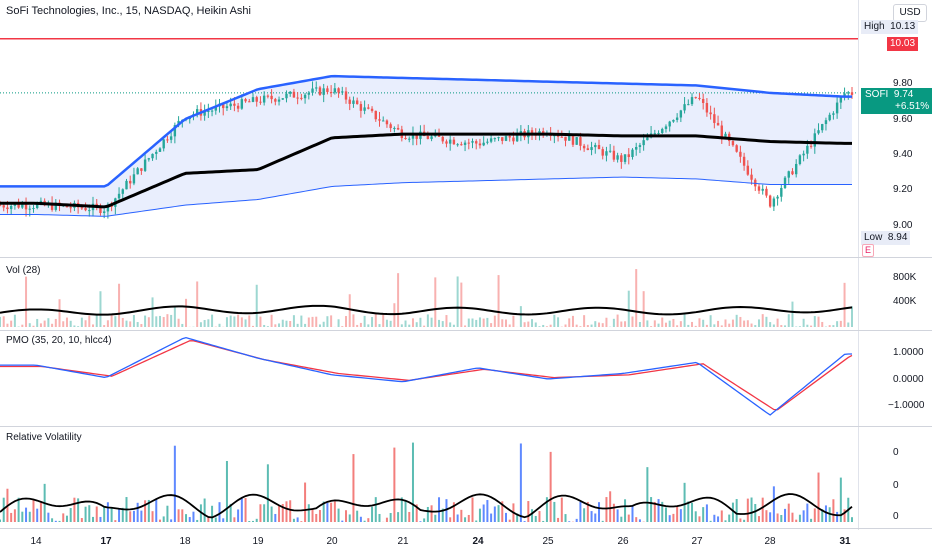  I want to click on rv-pane-title: Relative Volatility, so click(44, 437).